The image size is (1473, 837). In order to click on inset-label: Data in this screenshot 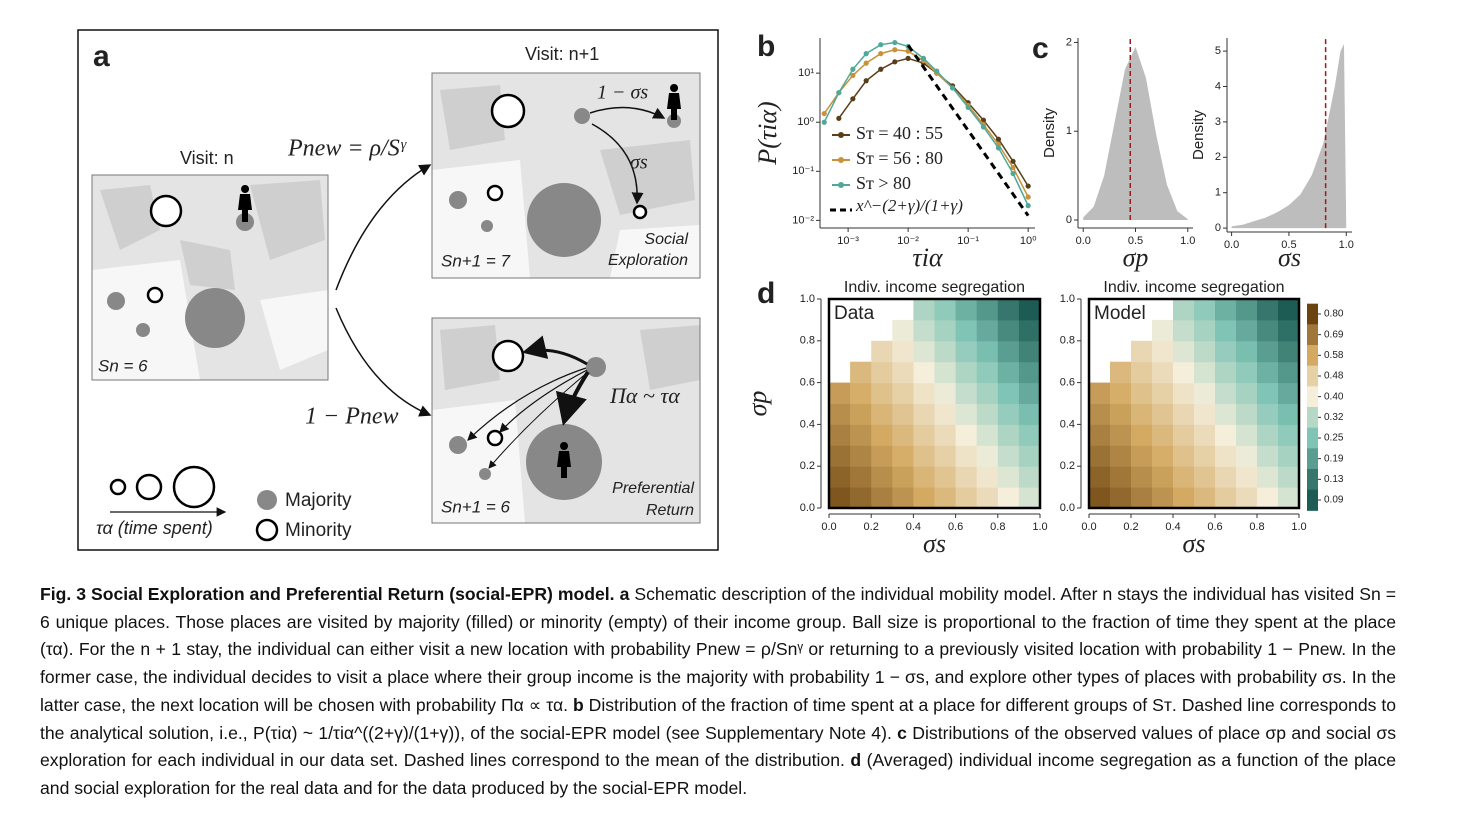, I will do `click(854, 313)`.